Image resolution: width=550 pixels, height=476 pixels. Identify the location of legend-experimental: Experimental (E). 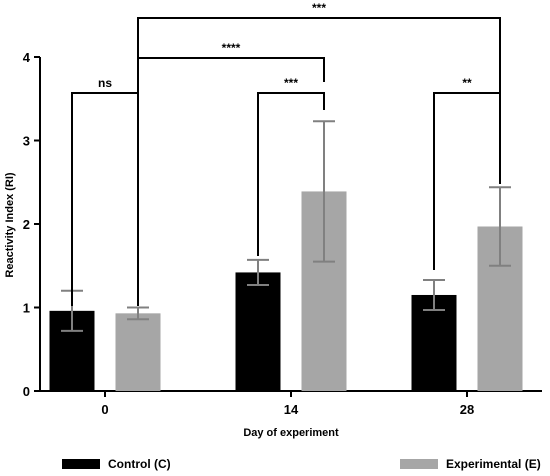
(470, 464).